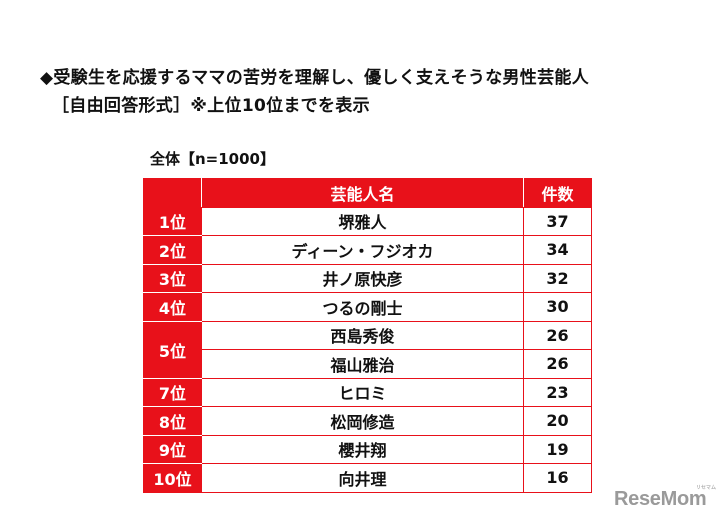  I want to click on rank-cell-merged: 5位, so click(172, 349).